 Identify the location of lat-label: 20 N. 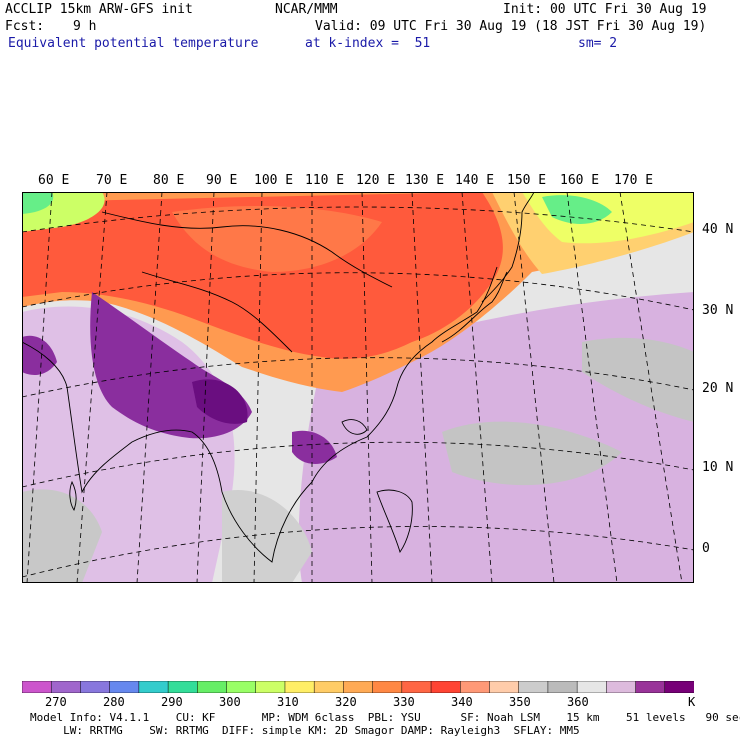
(718, 388).